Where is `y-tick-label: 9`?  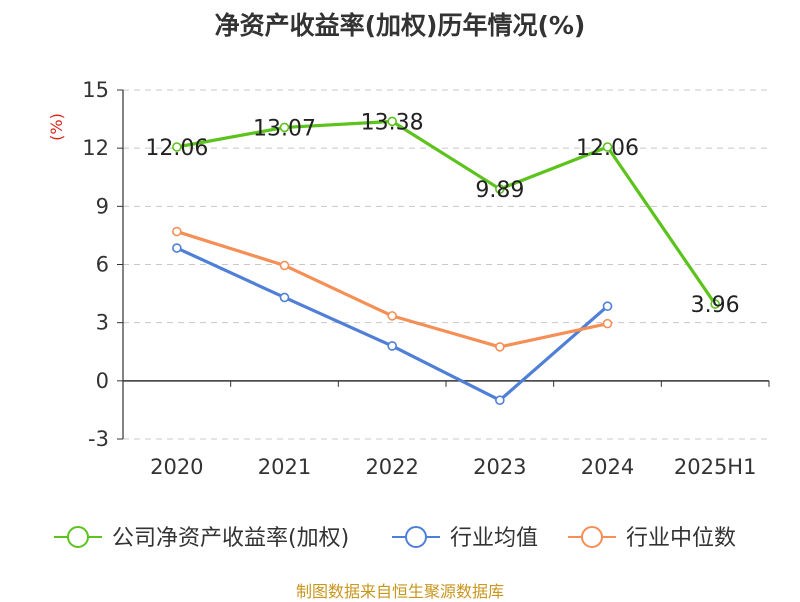
y-tick-label: 9 is located at coordinates (102, 206).